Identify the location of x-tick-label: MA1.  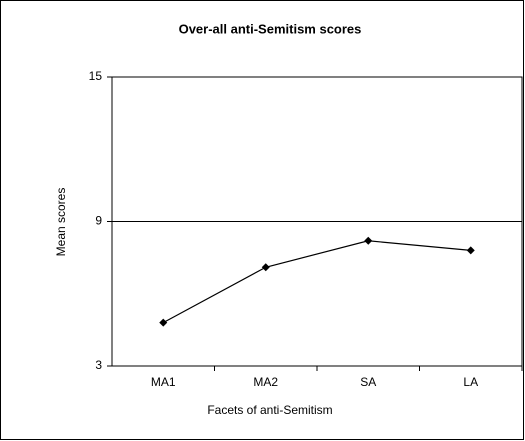
(163, 382).